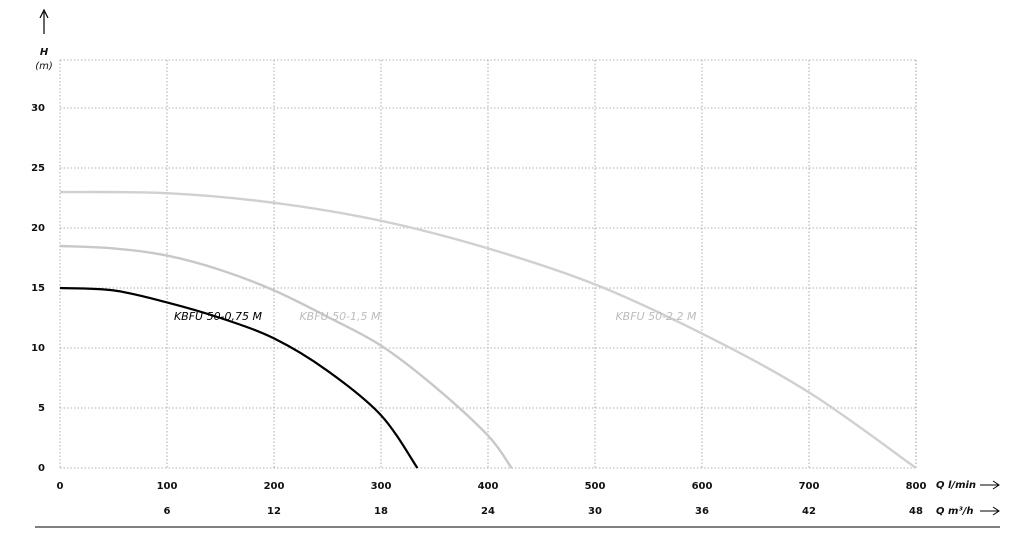 This screenshot has width=1024, height=555. I want to click on x-tick-label: 400, so click(488, 486).